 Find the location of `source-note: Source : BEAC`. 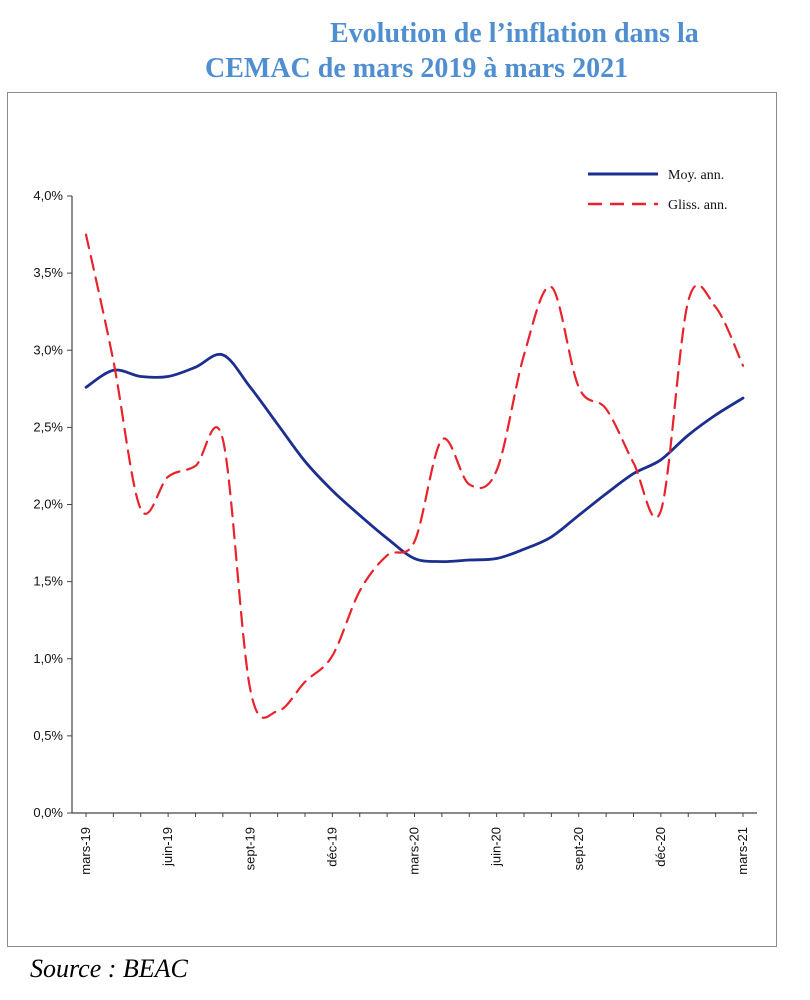

source-note: Source : BEAC is located at coordinates (109, 968).